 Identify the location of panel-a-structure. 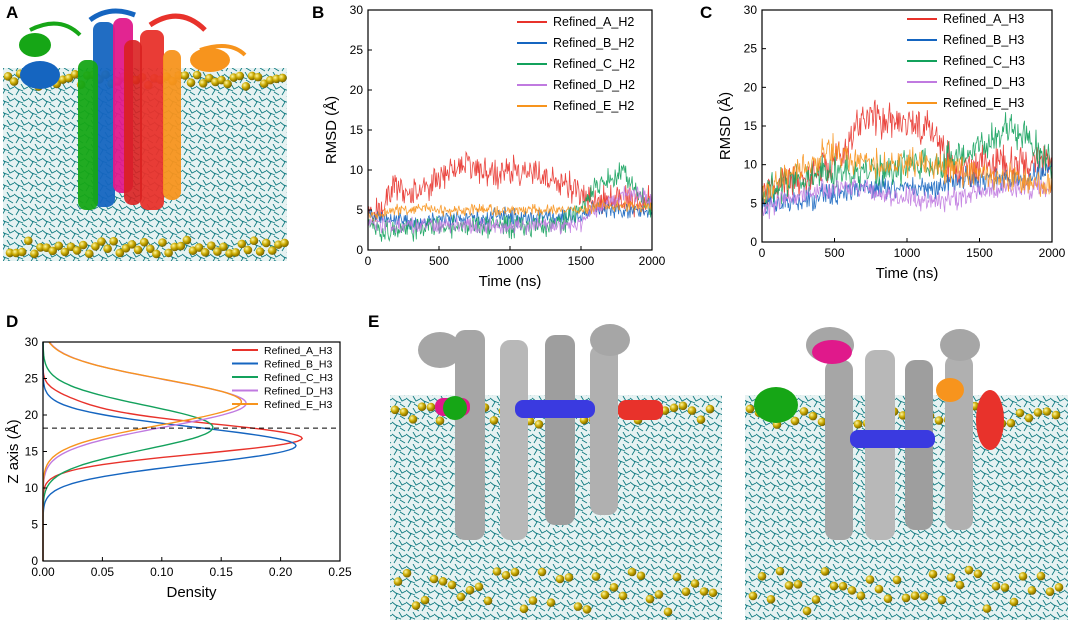
(146, 134).